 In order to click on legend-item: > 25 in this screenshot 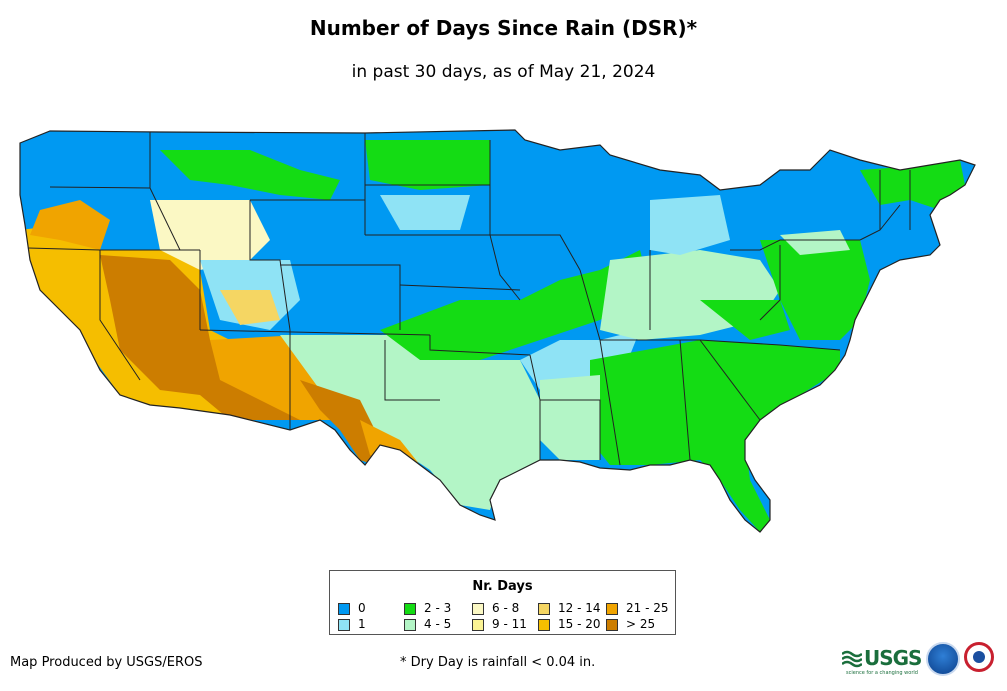, I will do `click(641, 624)`.